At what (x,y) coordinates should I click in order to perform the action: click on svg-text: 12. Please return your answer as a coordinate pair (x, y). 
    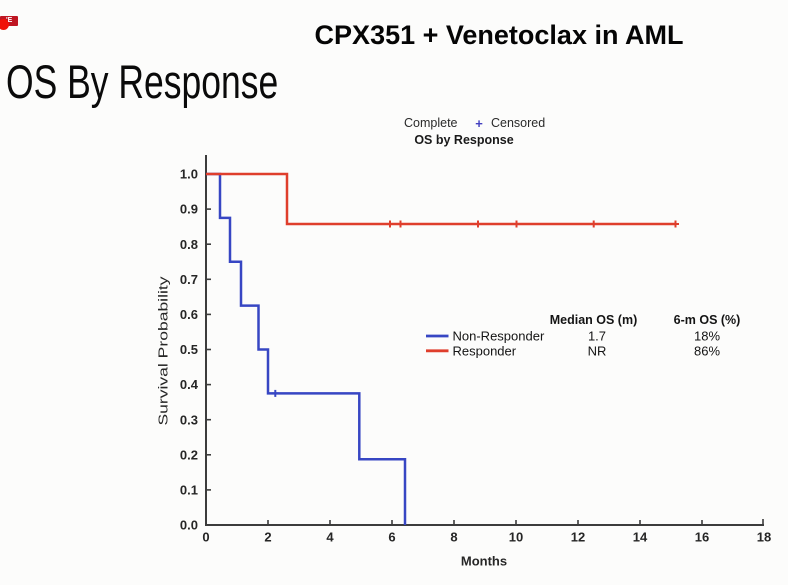
    Looking at the image, I should click on (578, 537).